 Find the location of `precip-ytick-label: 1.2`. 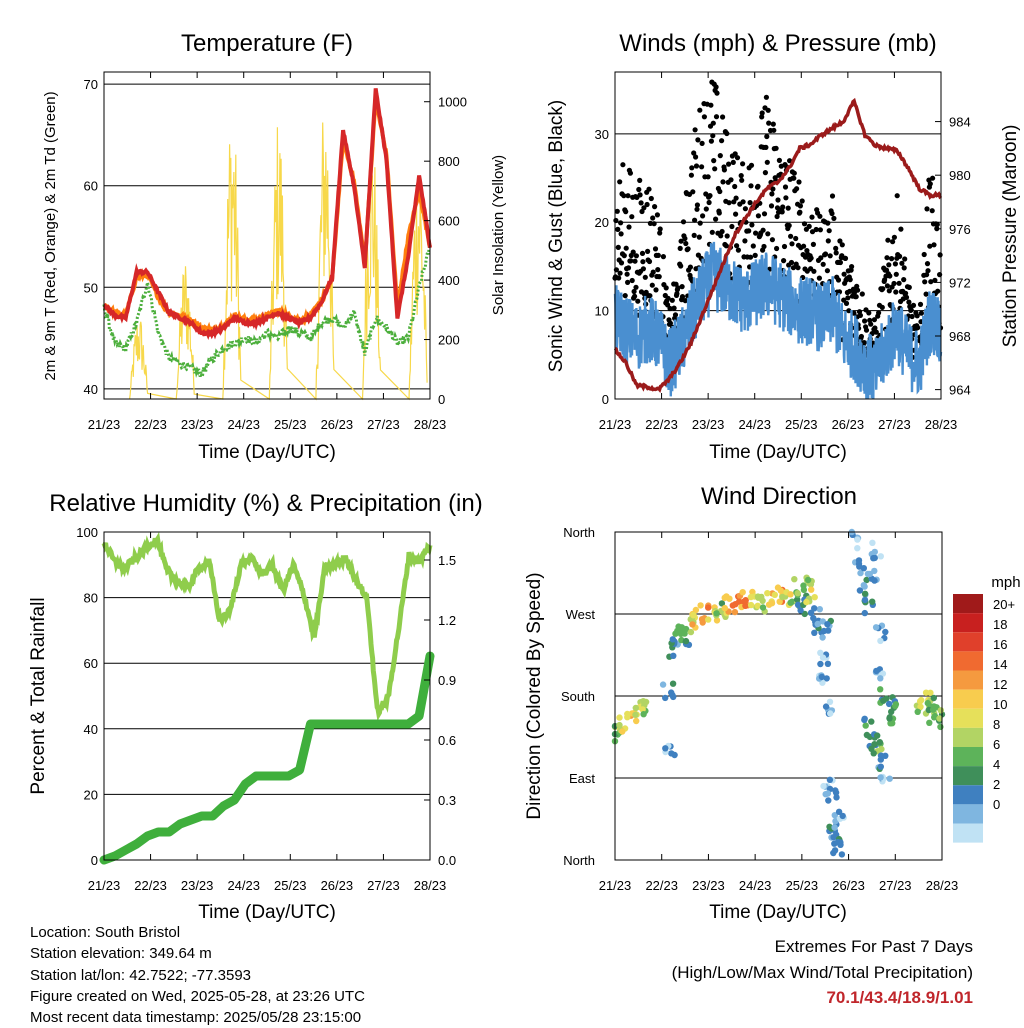

precip-ytick-label: 1.2 is located at coordinates (447, 620).